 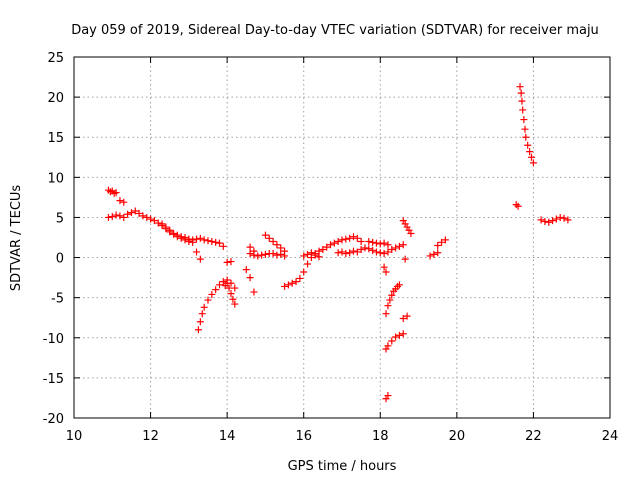 I want to click on series-arc-t, so click(x=394, y=341).